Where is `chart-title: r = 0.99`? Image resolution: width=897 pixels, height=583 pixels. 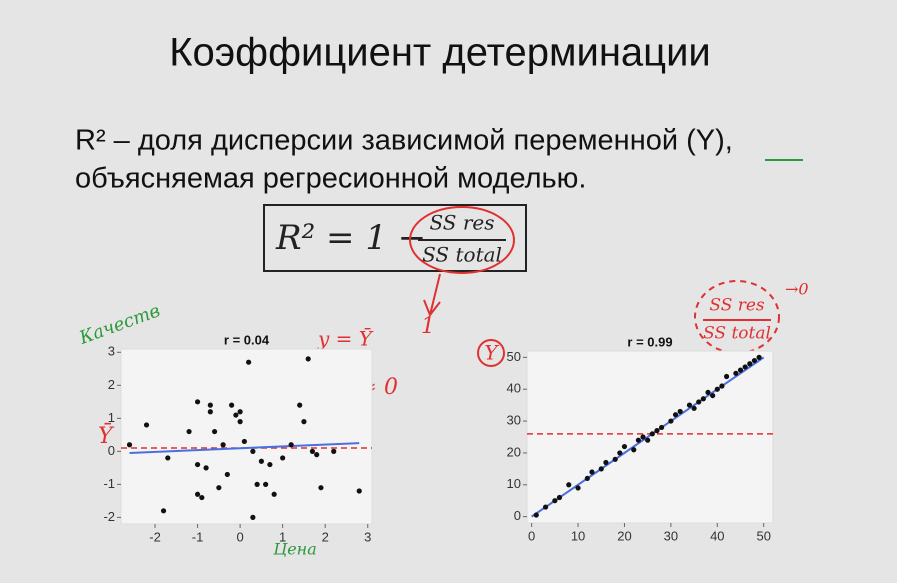 chart-title: r = 0.99 is located at coordinates (649, 341).